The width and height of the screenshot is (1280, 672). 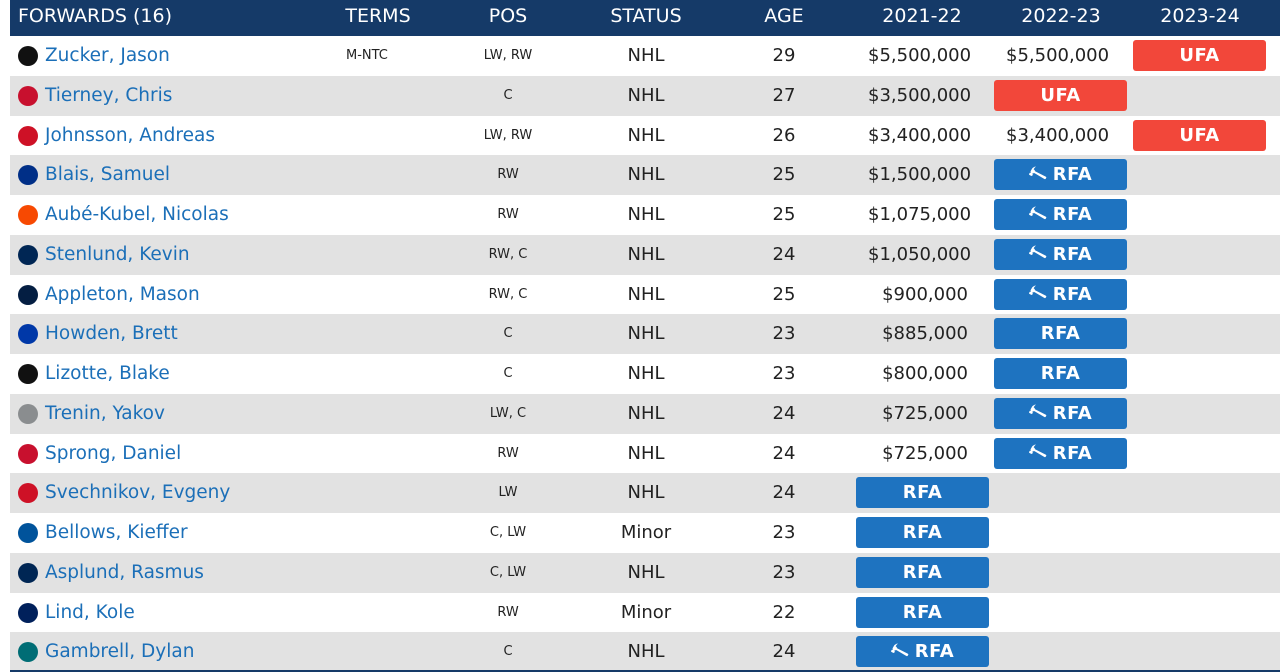 I want to click on player-name-link: Appleton, Mason, so click(x=122, y=294).